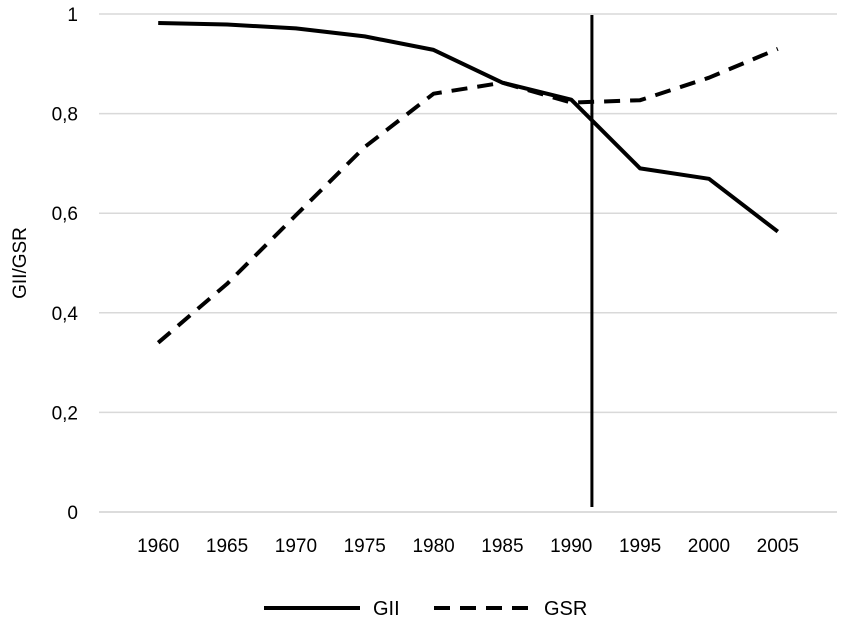 This screenshot has height=625, width=851. What do you see at coordinates (65, 413) in the screenshot?
I see `y-tick-label: 0,2` at bounding box center [65, 413].